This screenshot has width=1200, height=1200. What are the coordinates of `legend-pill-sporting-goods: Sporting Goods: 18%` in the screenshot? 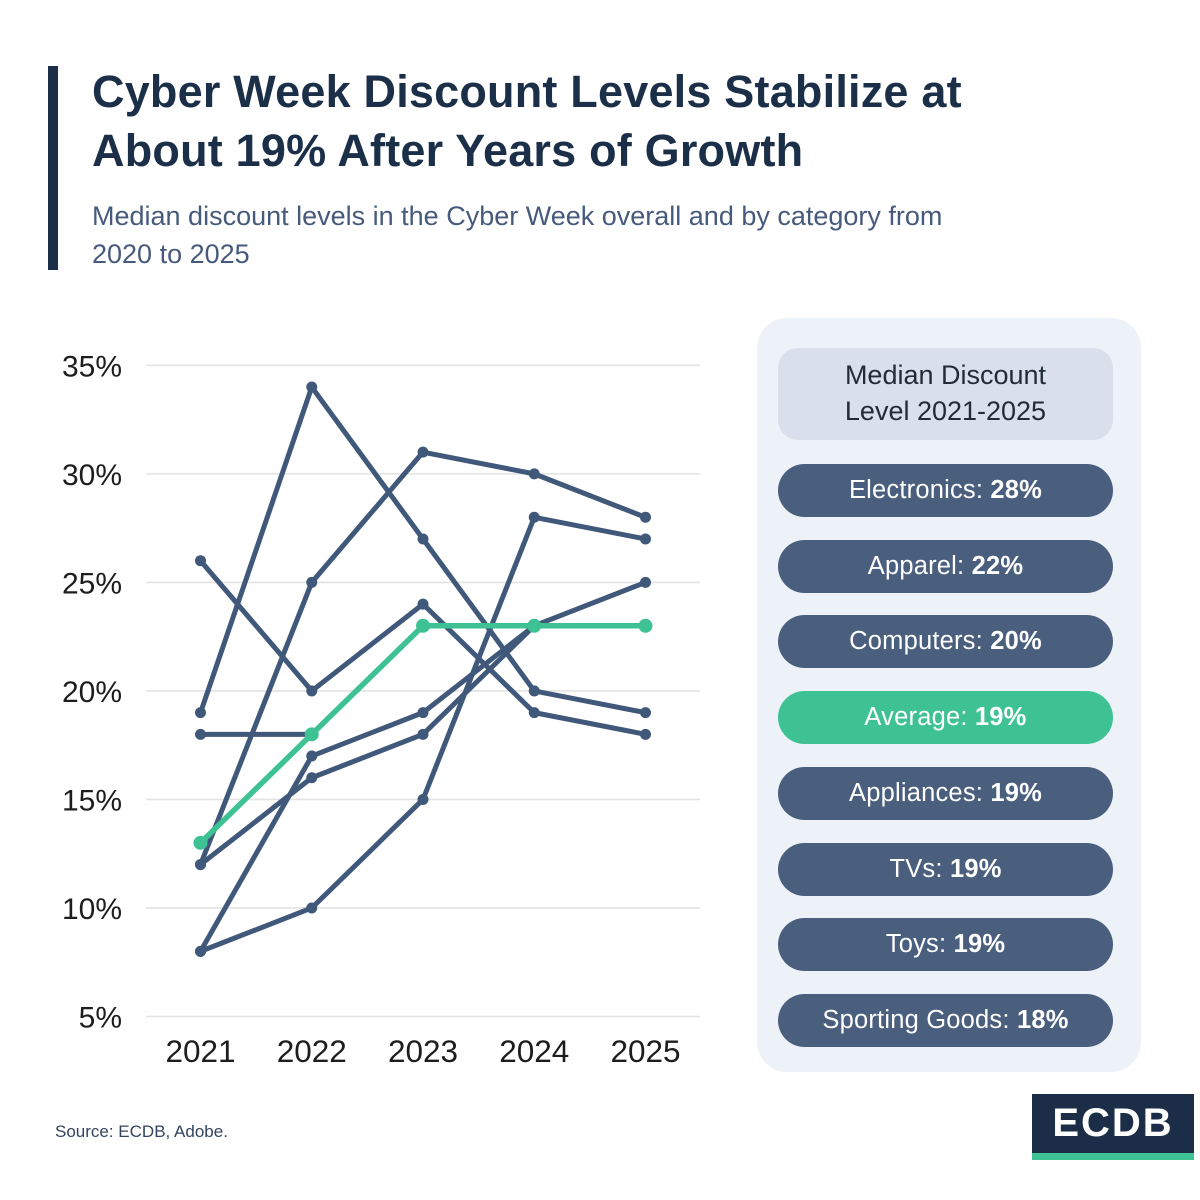 It's located at (945, 1020).